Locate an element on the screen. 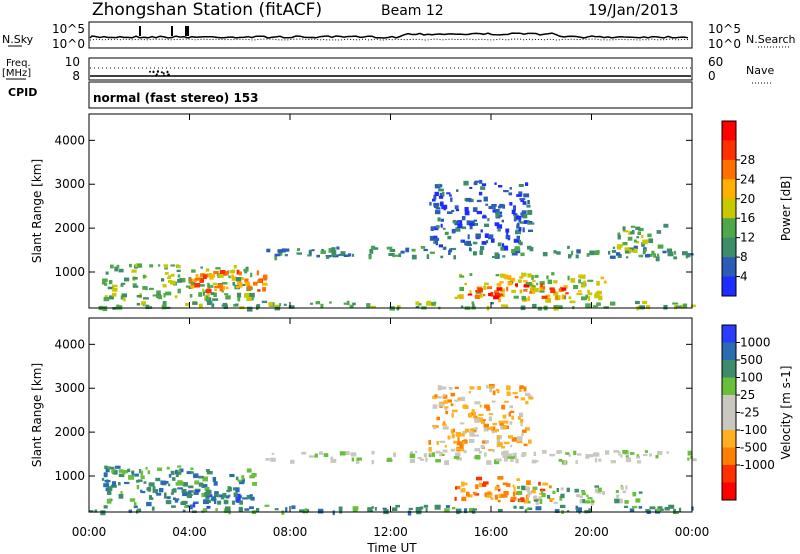 Image resolution: width=800 pixels, height=554 pixels. cpid-label: CPID is located at coordinates (22, 92).